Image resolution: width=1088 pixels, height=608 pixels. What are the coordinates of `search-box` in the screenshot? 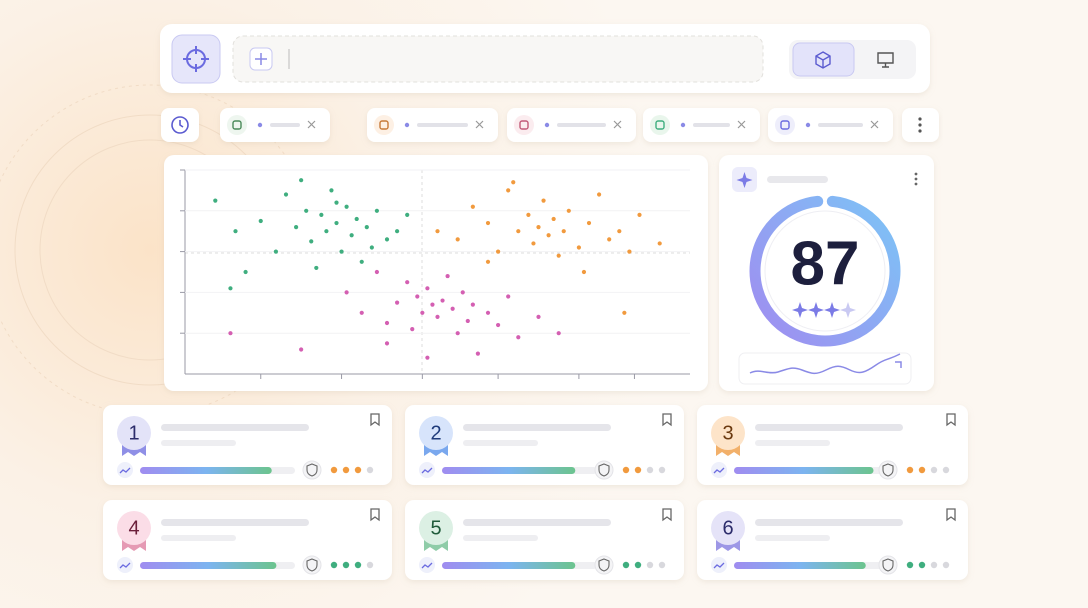 It's located at (498, 59).